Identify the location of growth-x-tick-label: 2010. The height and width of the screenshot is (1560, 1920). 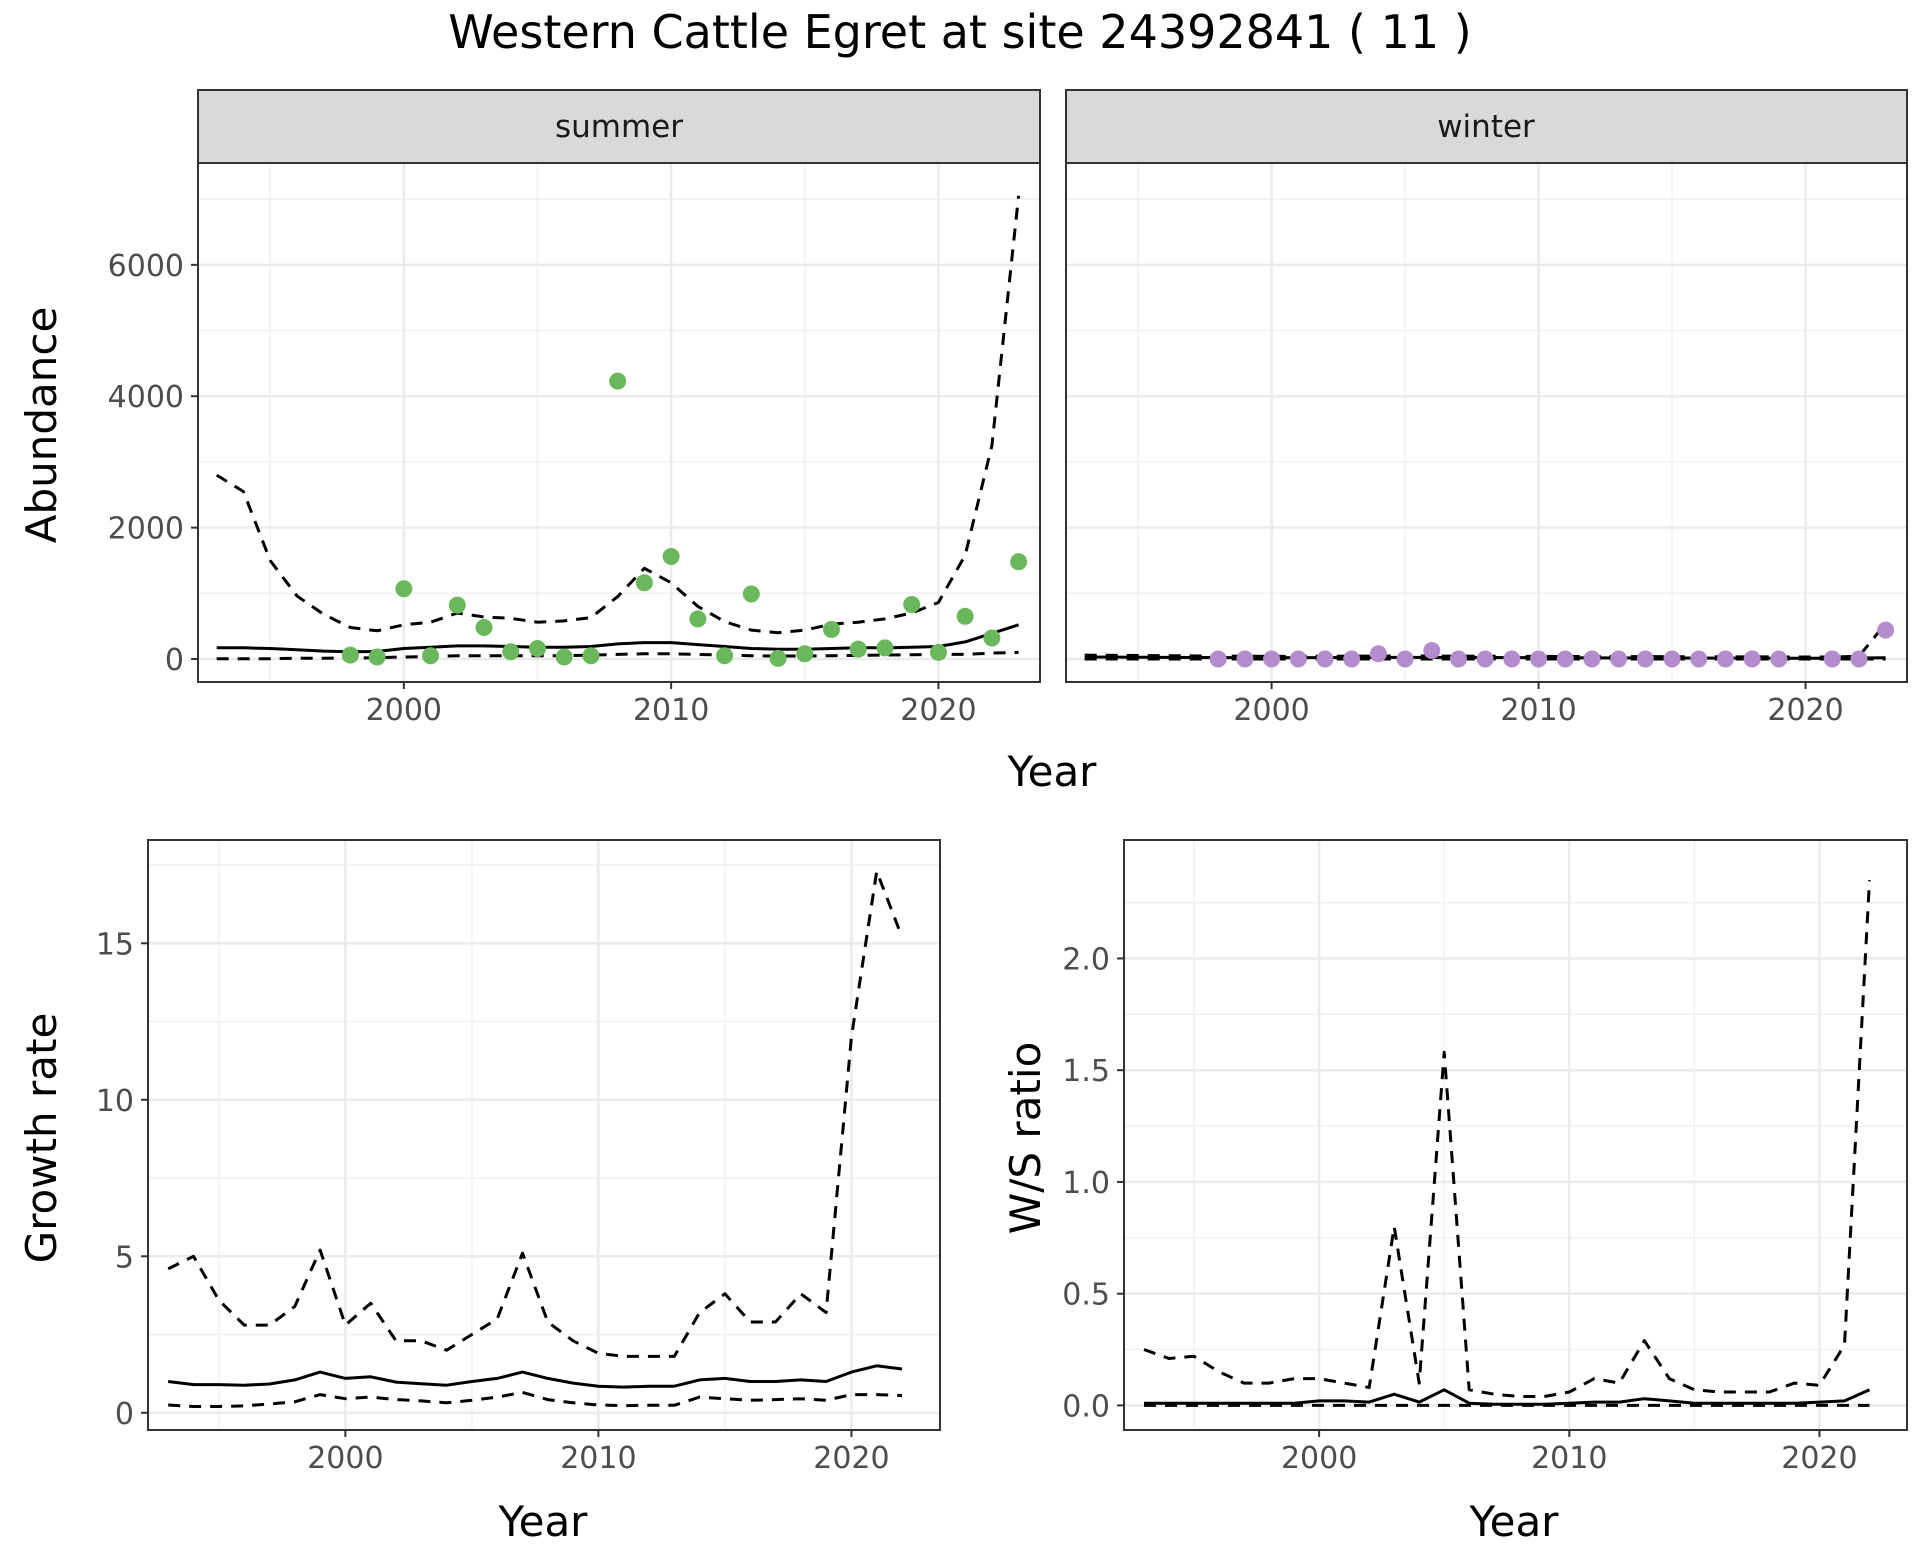
(598, 1458).